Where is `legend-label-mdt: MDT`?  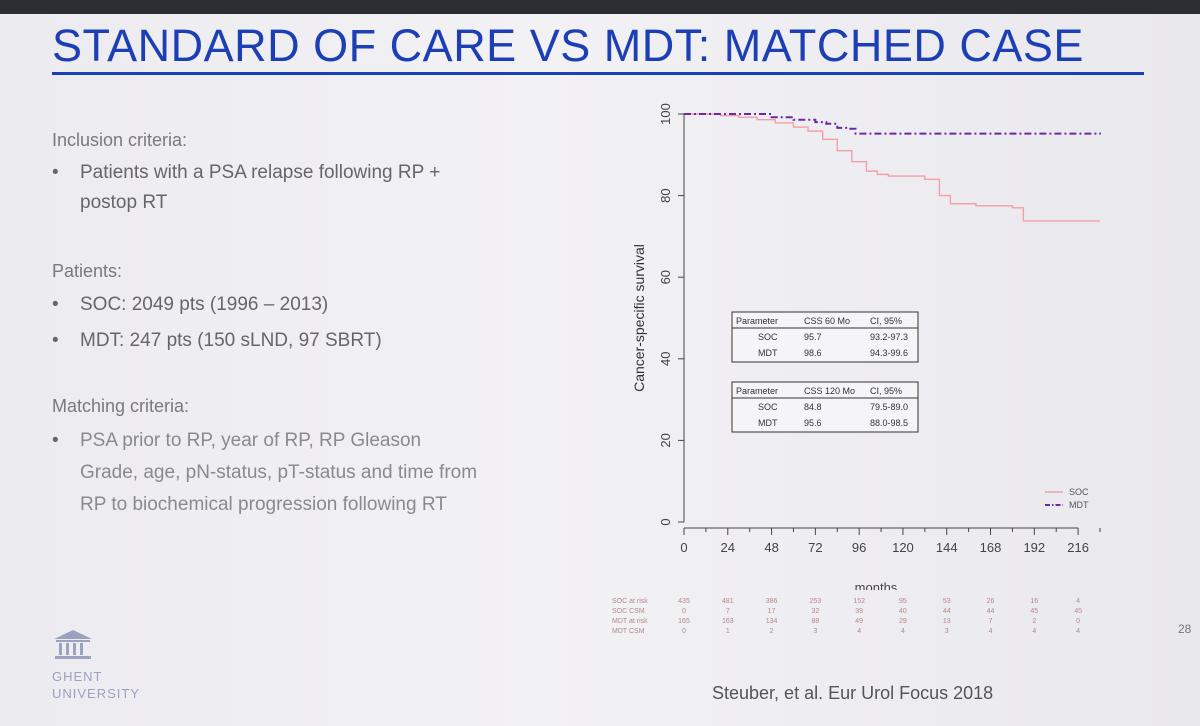 legend-label-mdt: MDT is located at coordinates (1079, 505).